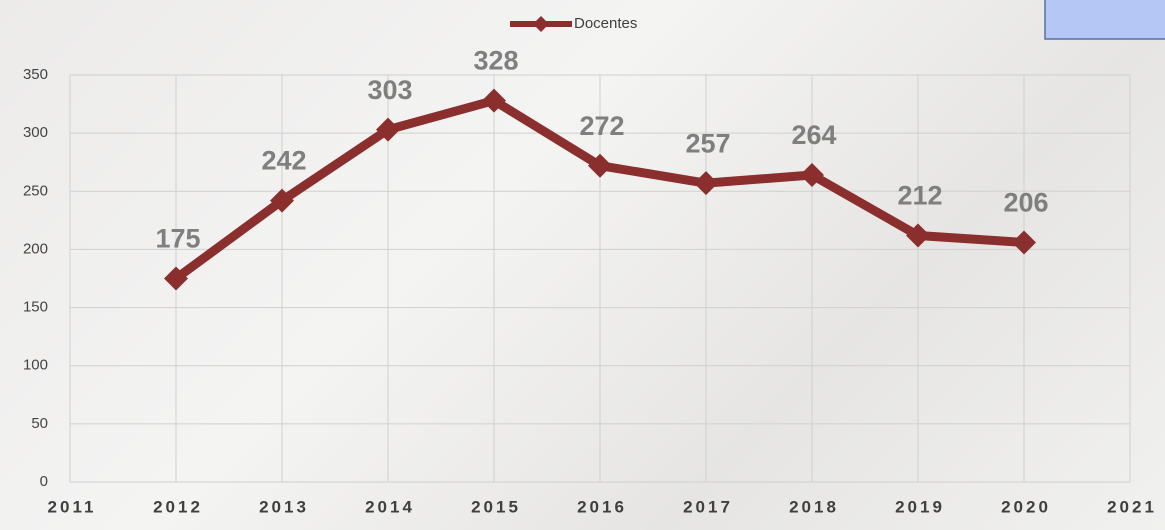  I want to click on data-label: 257, so click(707, 143).